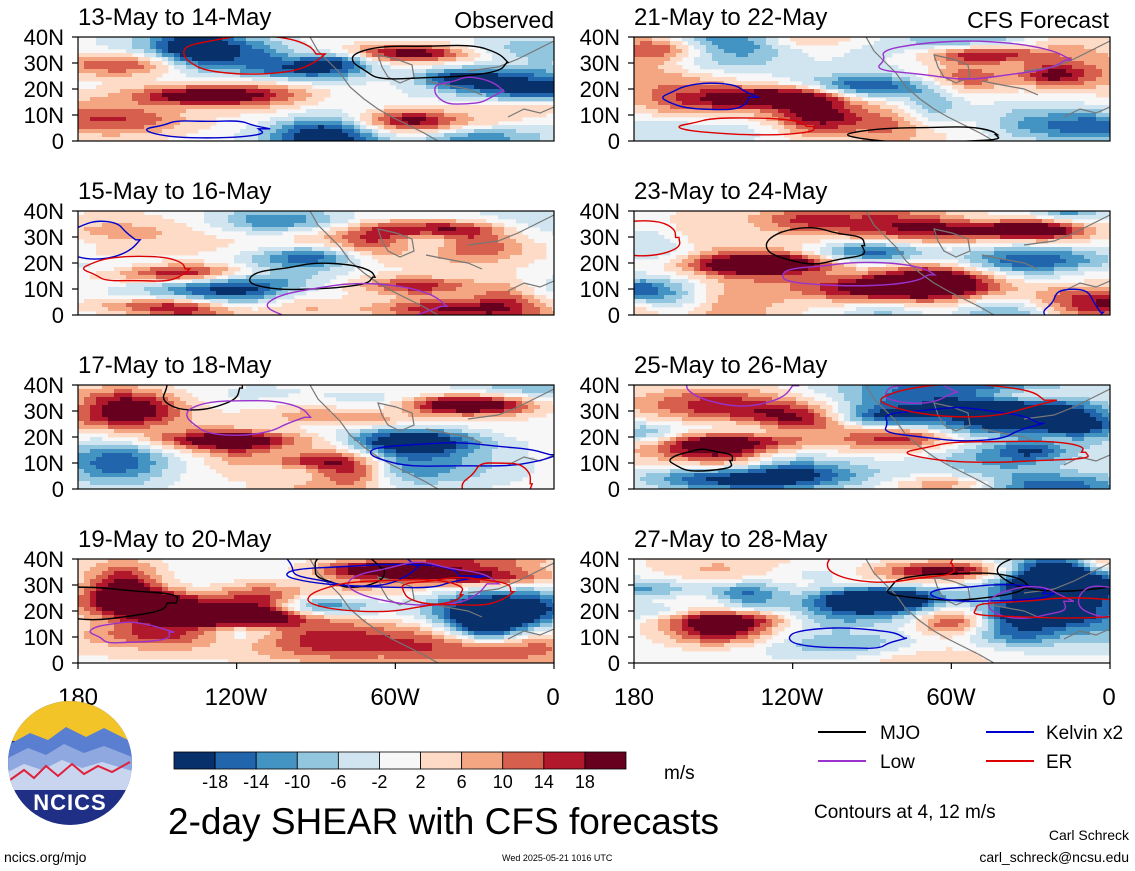 The width and height of the screenshot is (1135, 871). Describe the element at coordinates (174, 365) in the screenshot. I see `panel-title: 17-May to 18-May` at that location.